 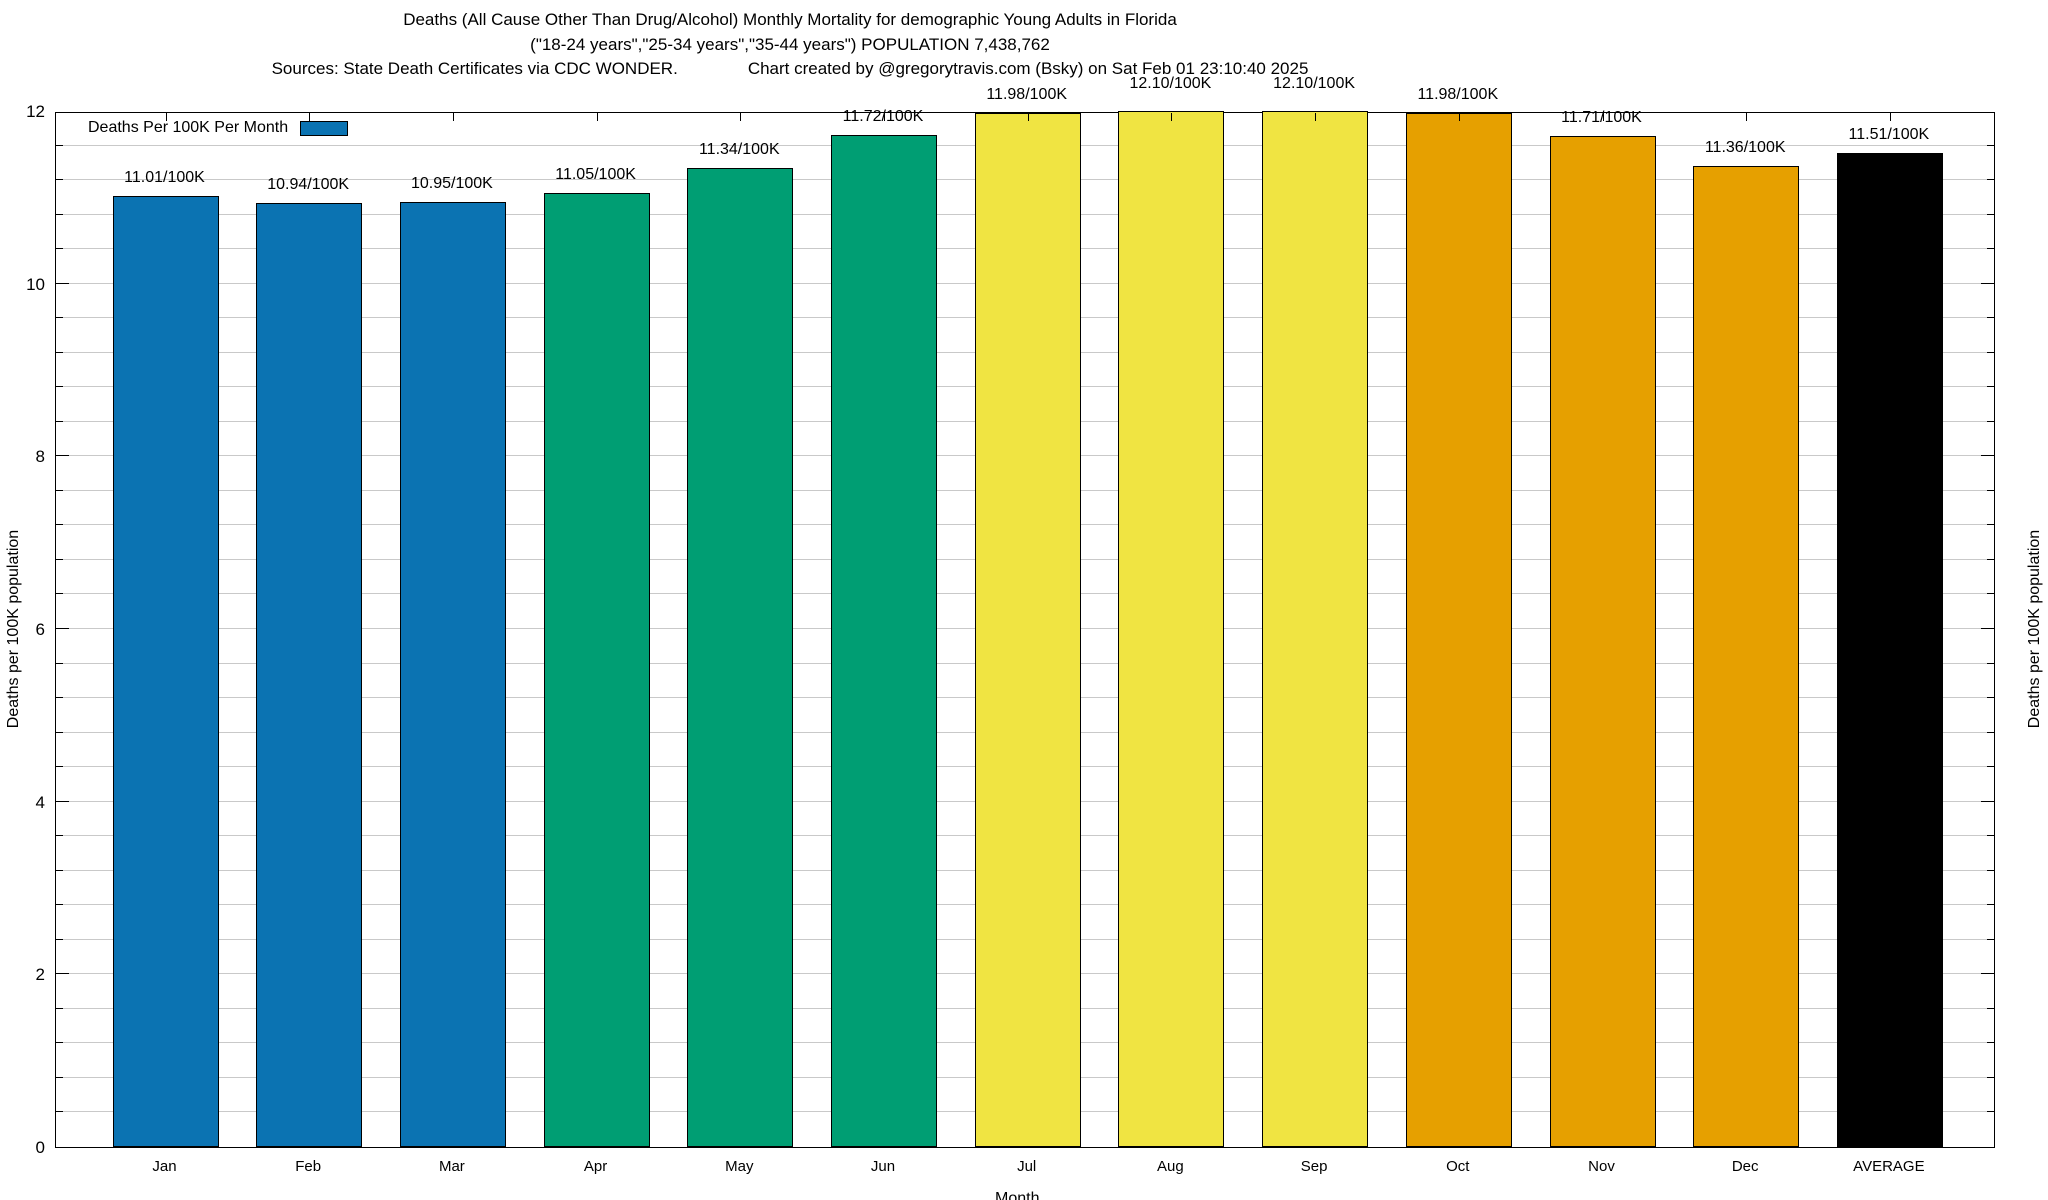 What do you see at coordinates (1889, 650) in the screenshot?
I see `bar-average` at bounding box center [1889, 650].